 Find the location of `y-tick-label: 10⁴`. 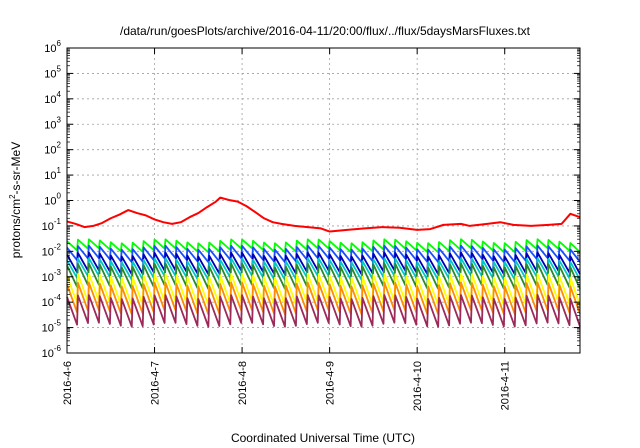

y-tick-label: 10⁴ is located at coordinates (52, 98).